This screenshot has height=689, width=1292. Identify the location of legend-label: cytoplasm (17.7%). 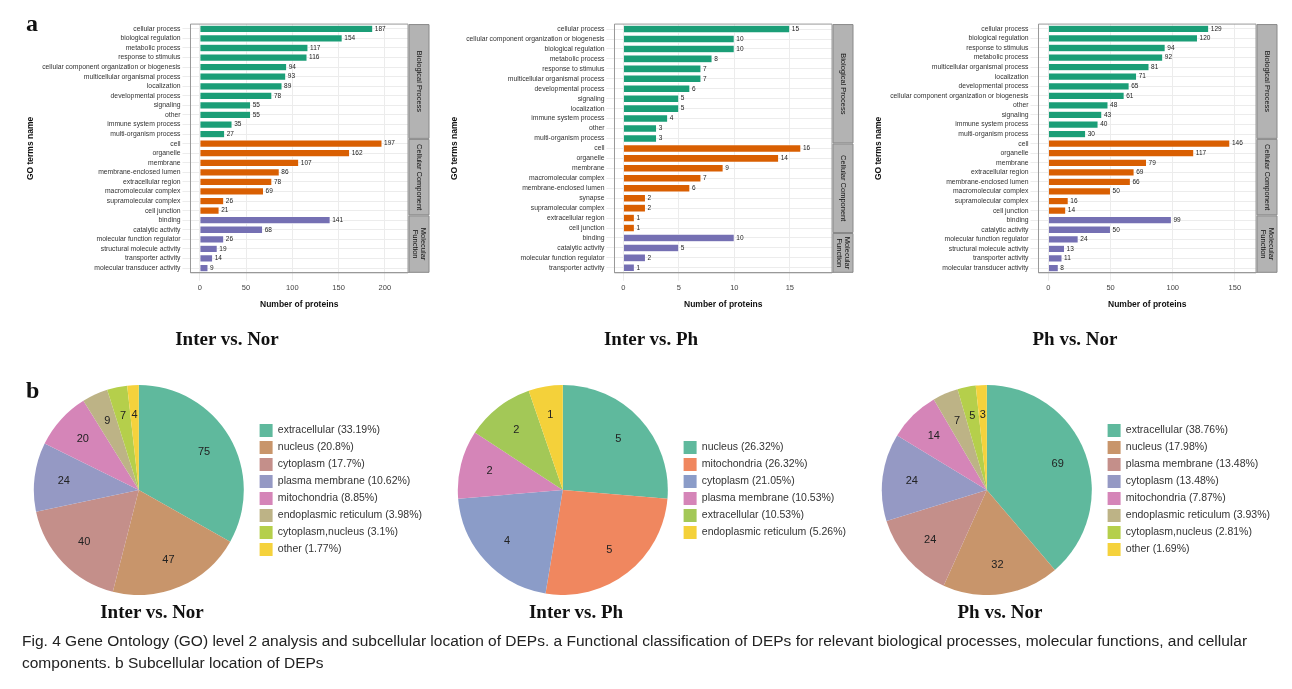
(321, 463).